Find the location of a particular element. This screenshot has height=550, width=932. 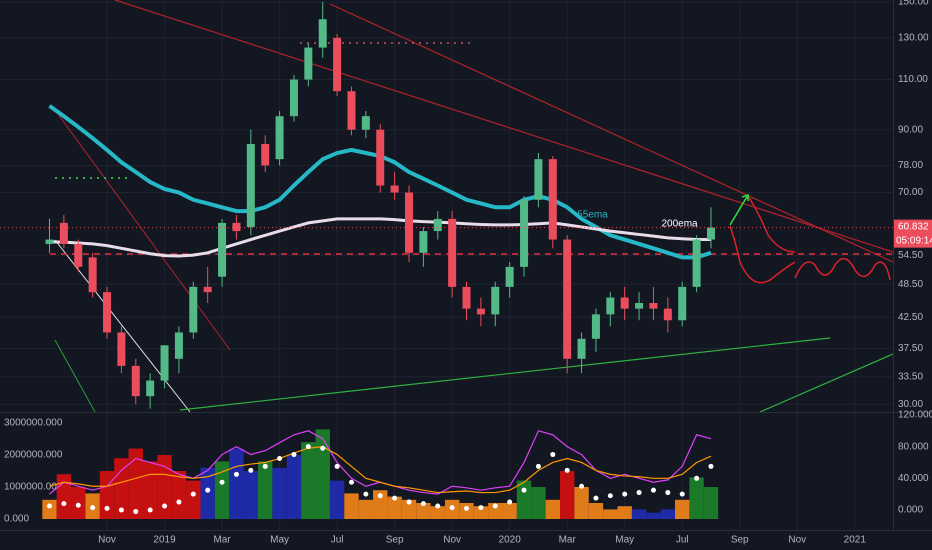

x-tick-label: Mar is located at coordinates (222, 540).